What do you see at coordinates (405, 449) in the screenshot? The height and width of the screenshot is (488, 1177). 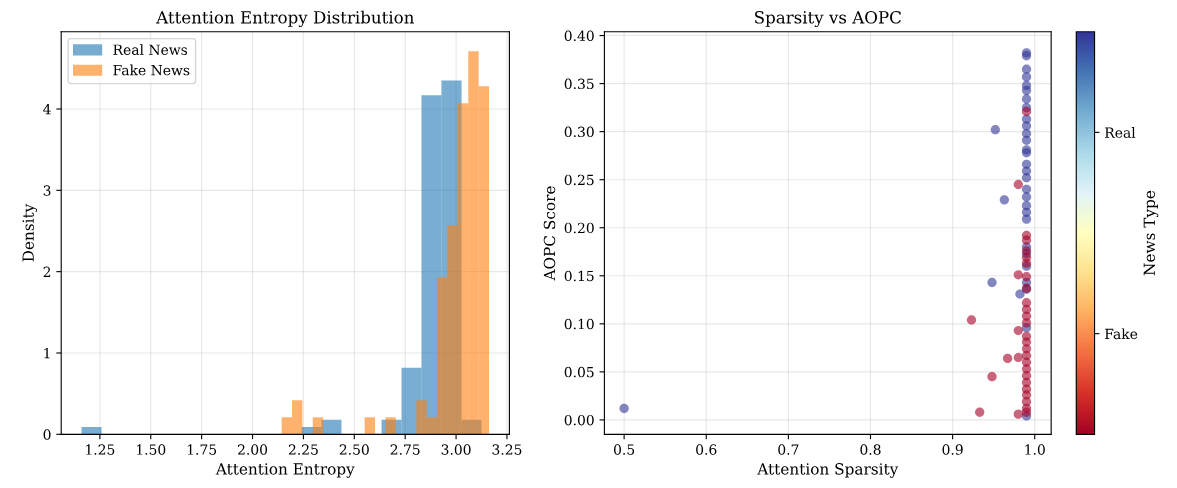 I see `x-tick-label: 2.75` at bounding box center [405, 449].